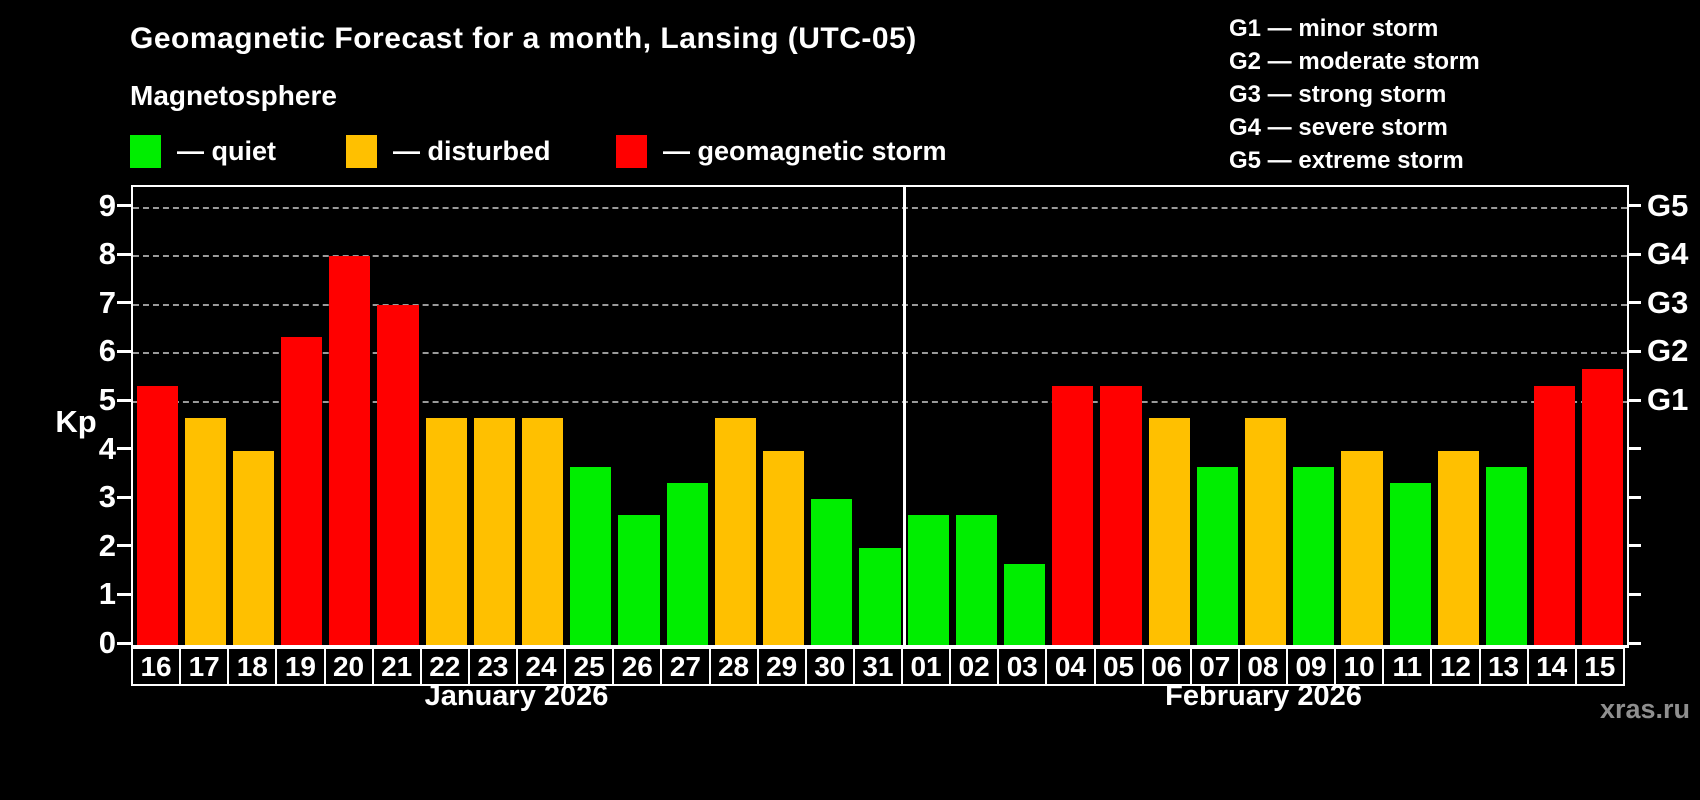  I want to click on day-cell: 25, so click(590, 666).